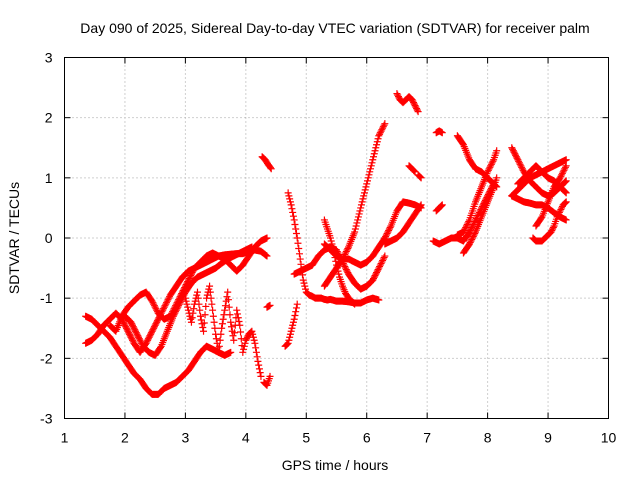  Describe the element at coordinates (246, 438) in the screenshot. I see `x-tick-label: 4` at that location.